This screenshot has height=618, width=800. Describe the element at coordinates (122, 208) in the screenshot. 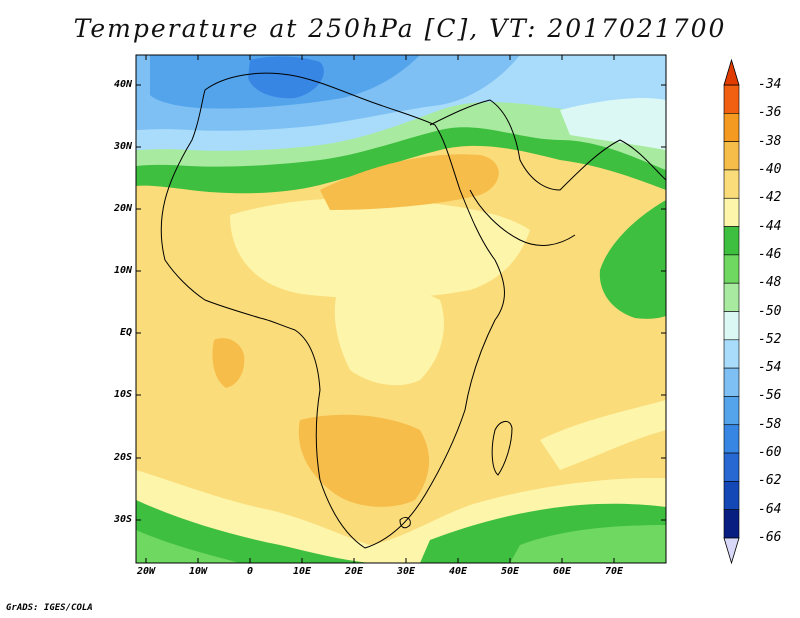

I see `lat-label: 20N` at that location.